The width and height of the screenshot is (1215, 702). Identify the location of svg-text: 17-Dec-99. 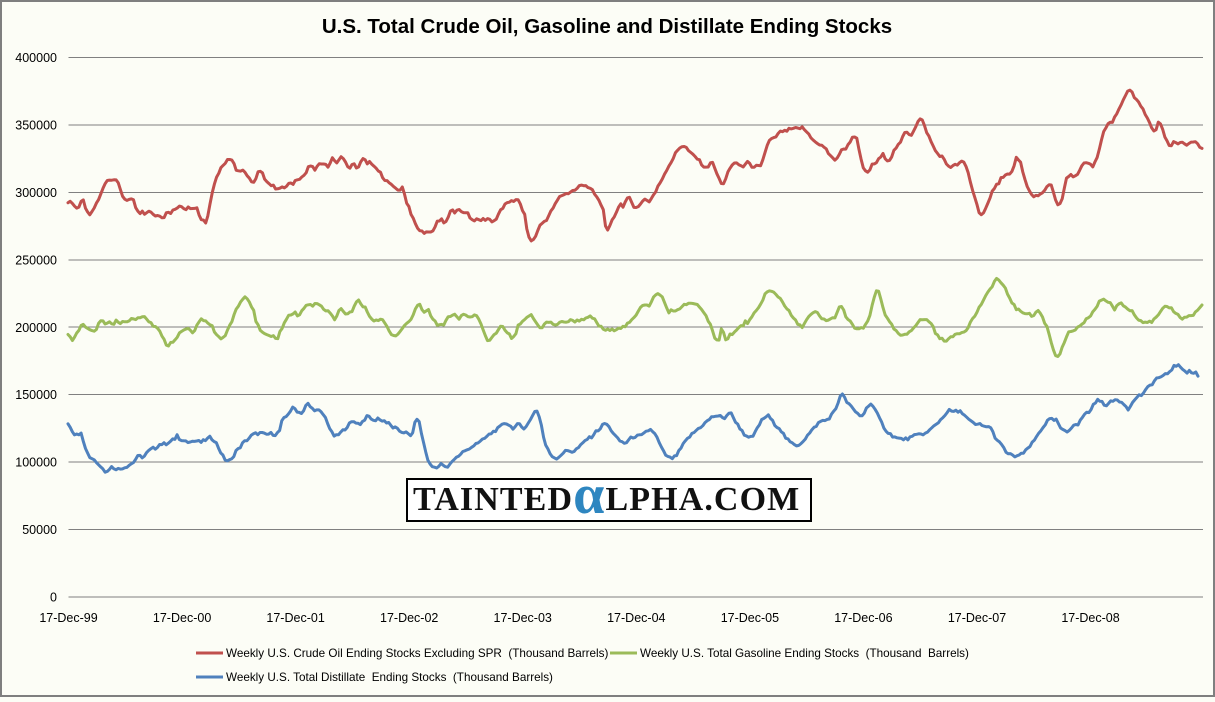
(68, 618).